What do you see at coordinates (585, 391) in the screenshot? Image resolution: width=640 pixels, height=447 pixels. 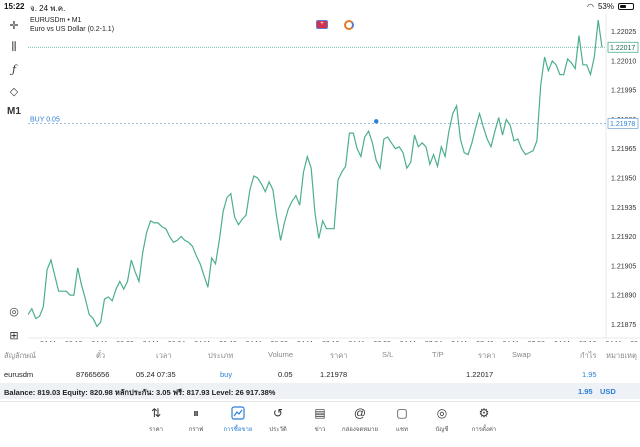 I see `total-profit: 1.95` at bounding box center [585, 391].